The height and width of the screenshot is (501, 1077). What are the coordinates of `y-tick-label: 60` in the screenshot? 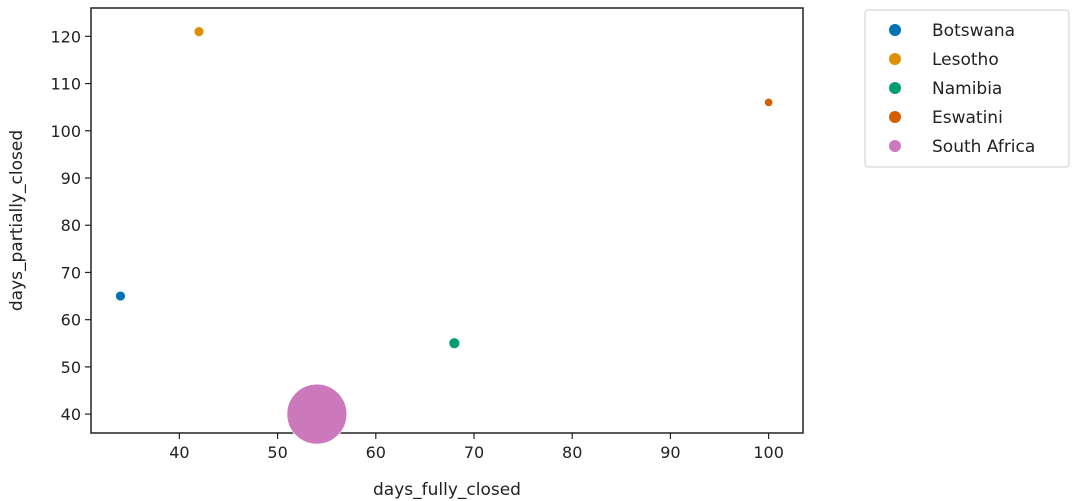 It's located at (71, 320).